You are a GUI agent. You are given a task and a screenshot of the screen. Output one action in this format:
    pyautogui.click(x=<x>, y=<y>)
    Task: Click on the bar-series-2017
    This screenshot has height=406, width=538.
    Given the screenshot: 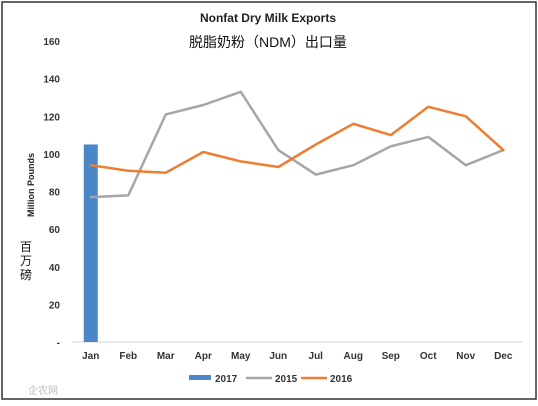 What is the action you would take?
    pyautogui.click(x=90, y=243)
    